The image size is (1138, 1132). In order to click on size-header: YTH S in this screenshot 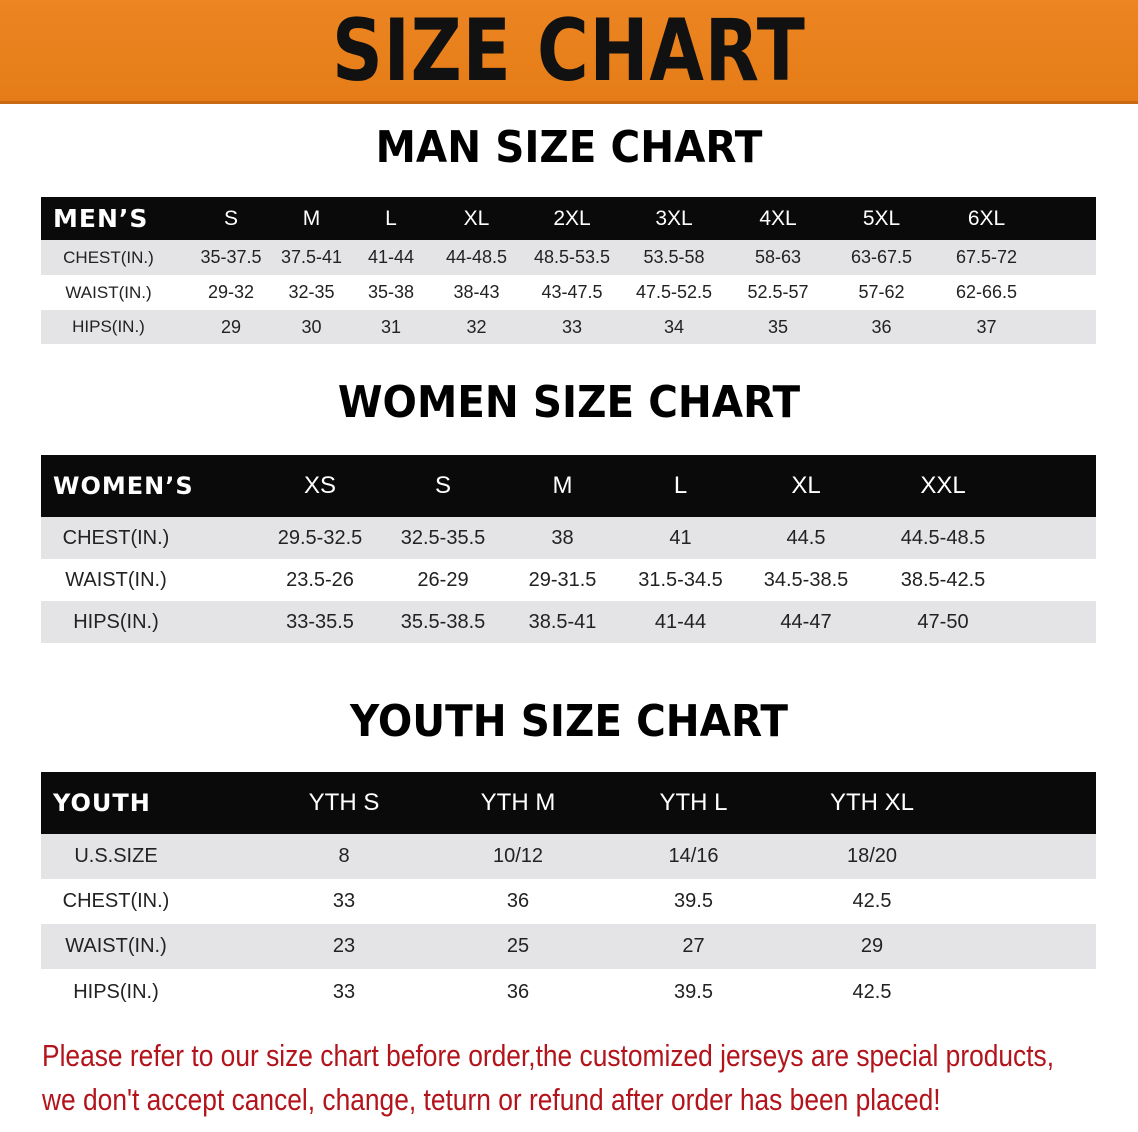, I will do `click(344, 802)`.